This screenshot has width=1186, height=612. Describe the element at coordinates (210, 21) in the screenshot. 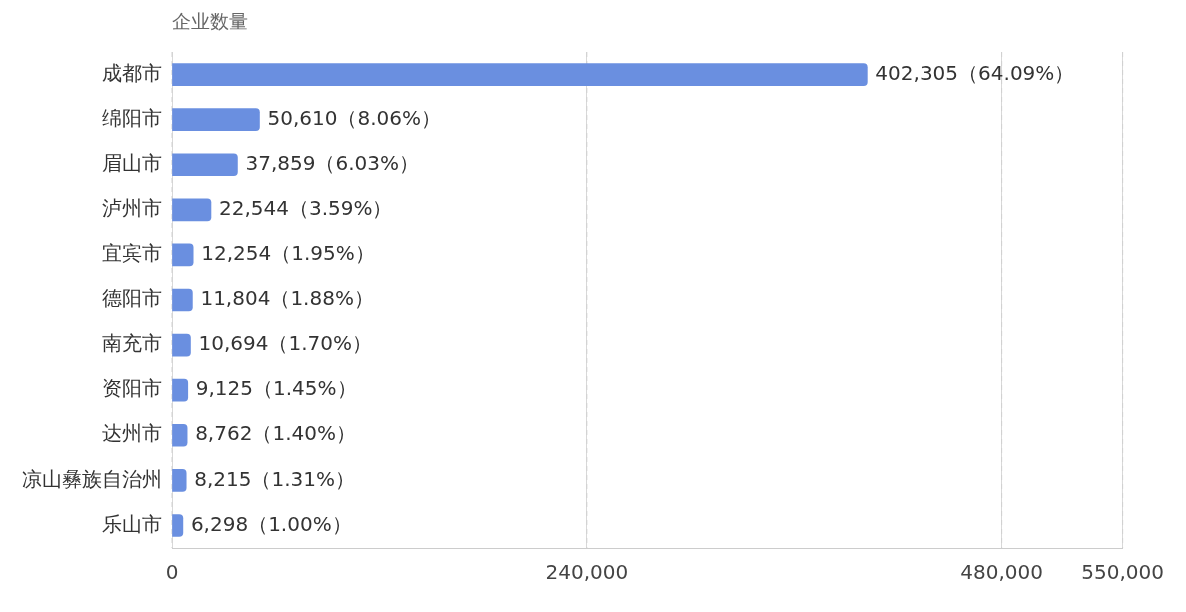

I see `y-axis-title: 企业数量` at that location.